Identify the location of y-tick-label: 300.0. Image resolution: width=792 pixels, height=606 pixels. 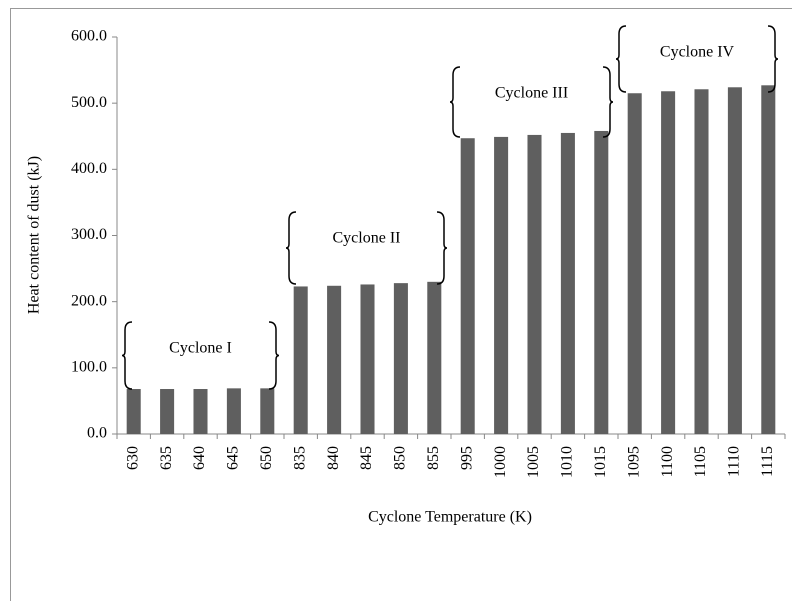
(89, 234).